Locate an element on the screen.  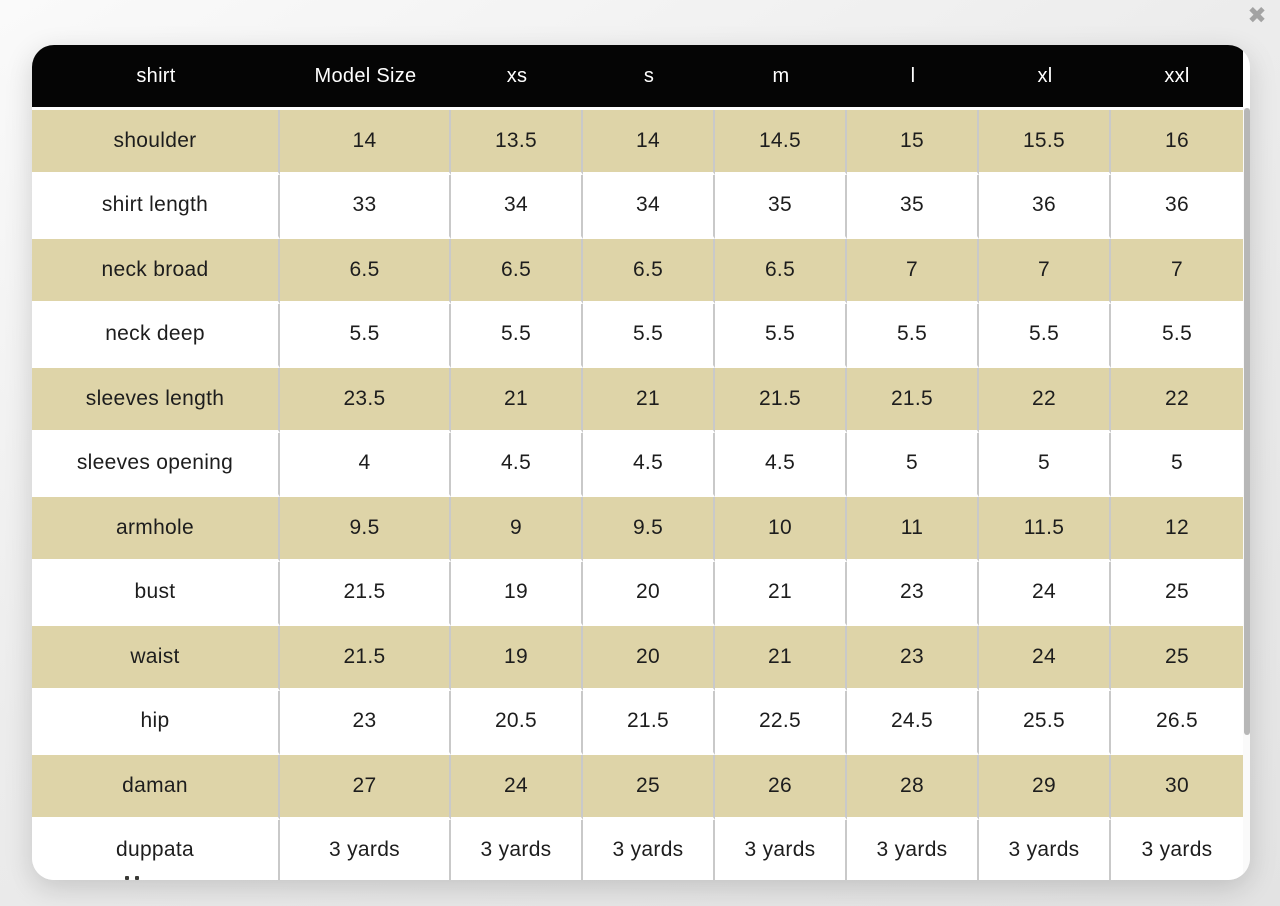
header-row: shirt Model Size xs s m l xl xxl is located at coordinates (637, 77).